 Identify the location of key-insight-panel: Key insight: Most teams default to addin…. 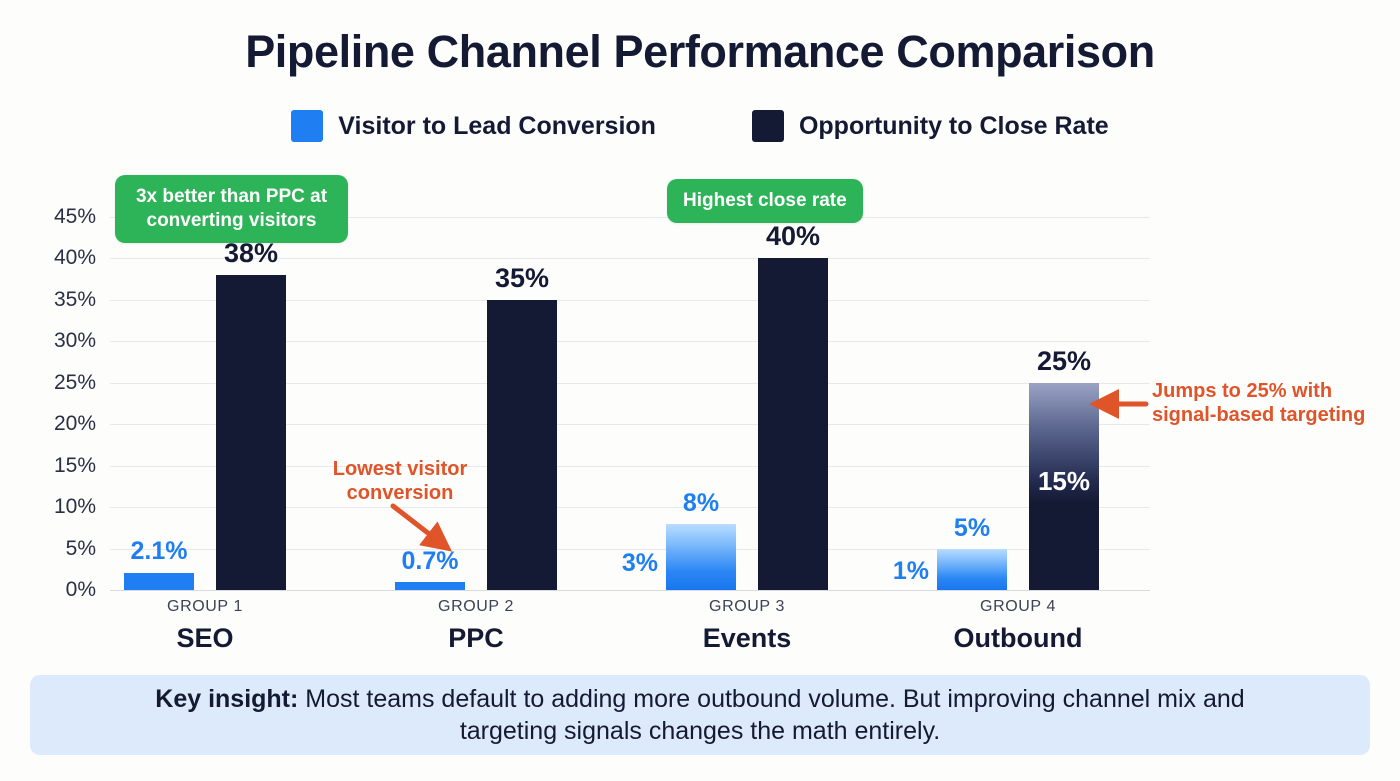
(700, 715).